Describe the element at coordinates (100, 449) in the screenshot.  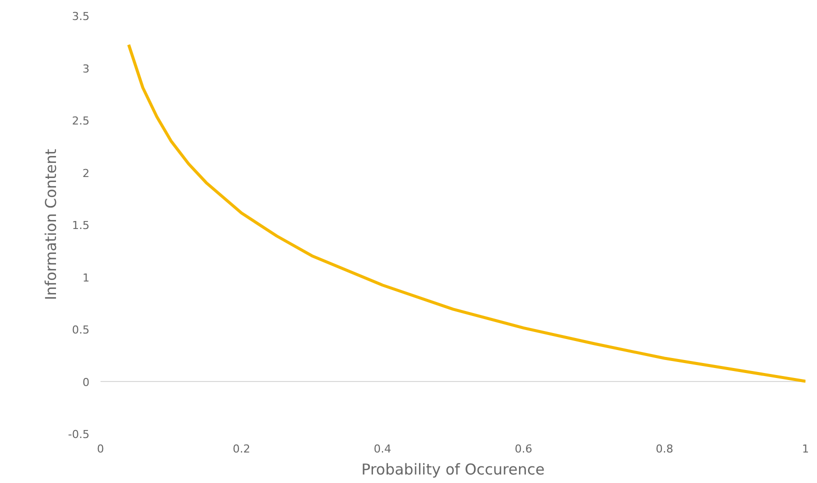
I see `x-tick-label: 0` at that location.